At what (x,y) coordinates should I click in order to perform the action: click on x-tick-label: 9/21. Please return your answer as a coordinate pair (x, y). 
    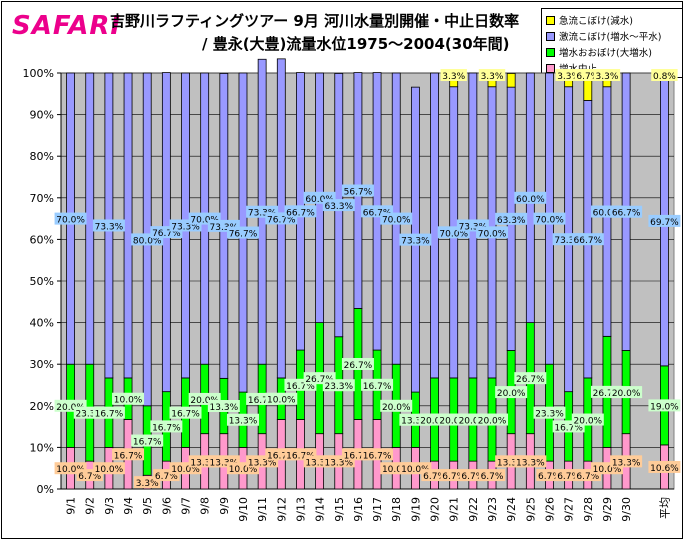
    Looking at the image, I should click on (454, 509).